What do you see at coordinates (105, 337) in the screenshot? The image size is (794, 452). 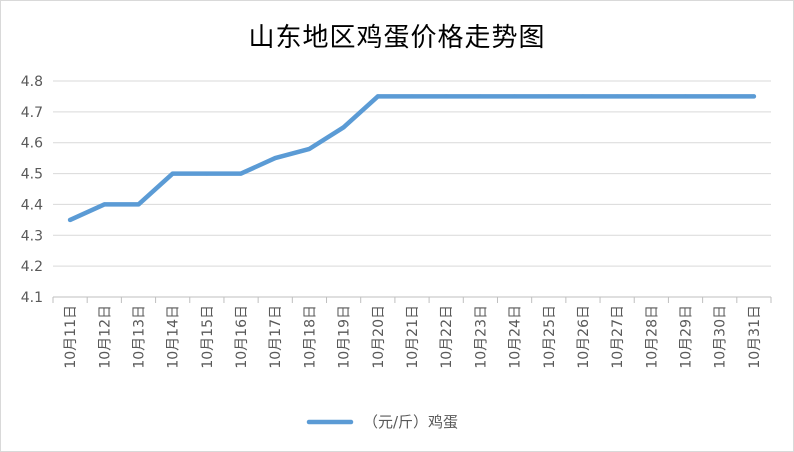 I see `x-tick-label: 10月12日` at bounding box center [105, 337].